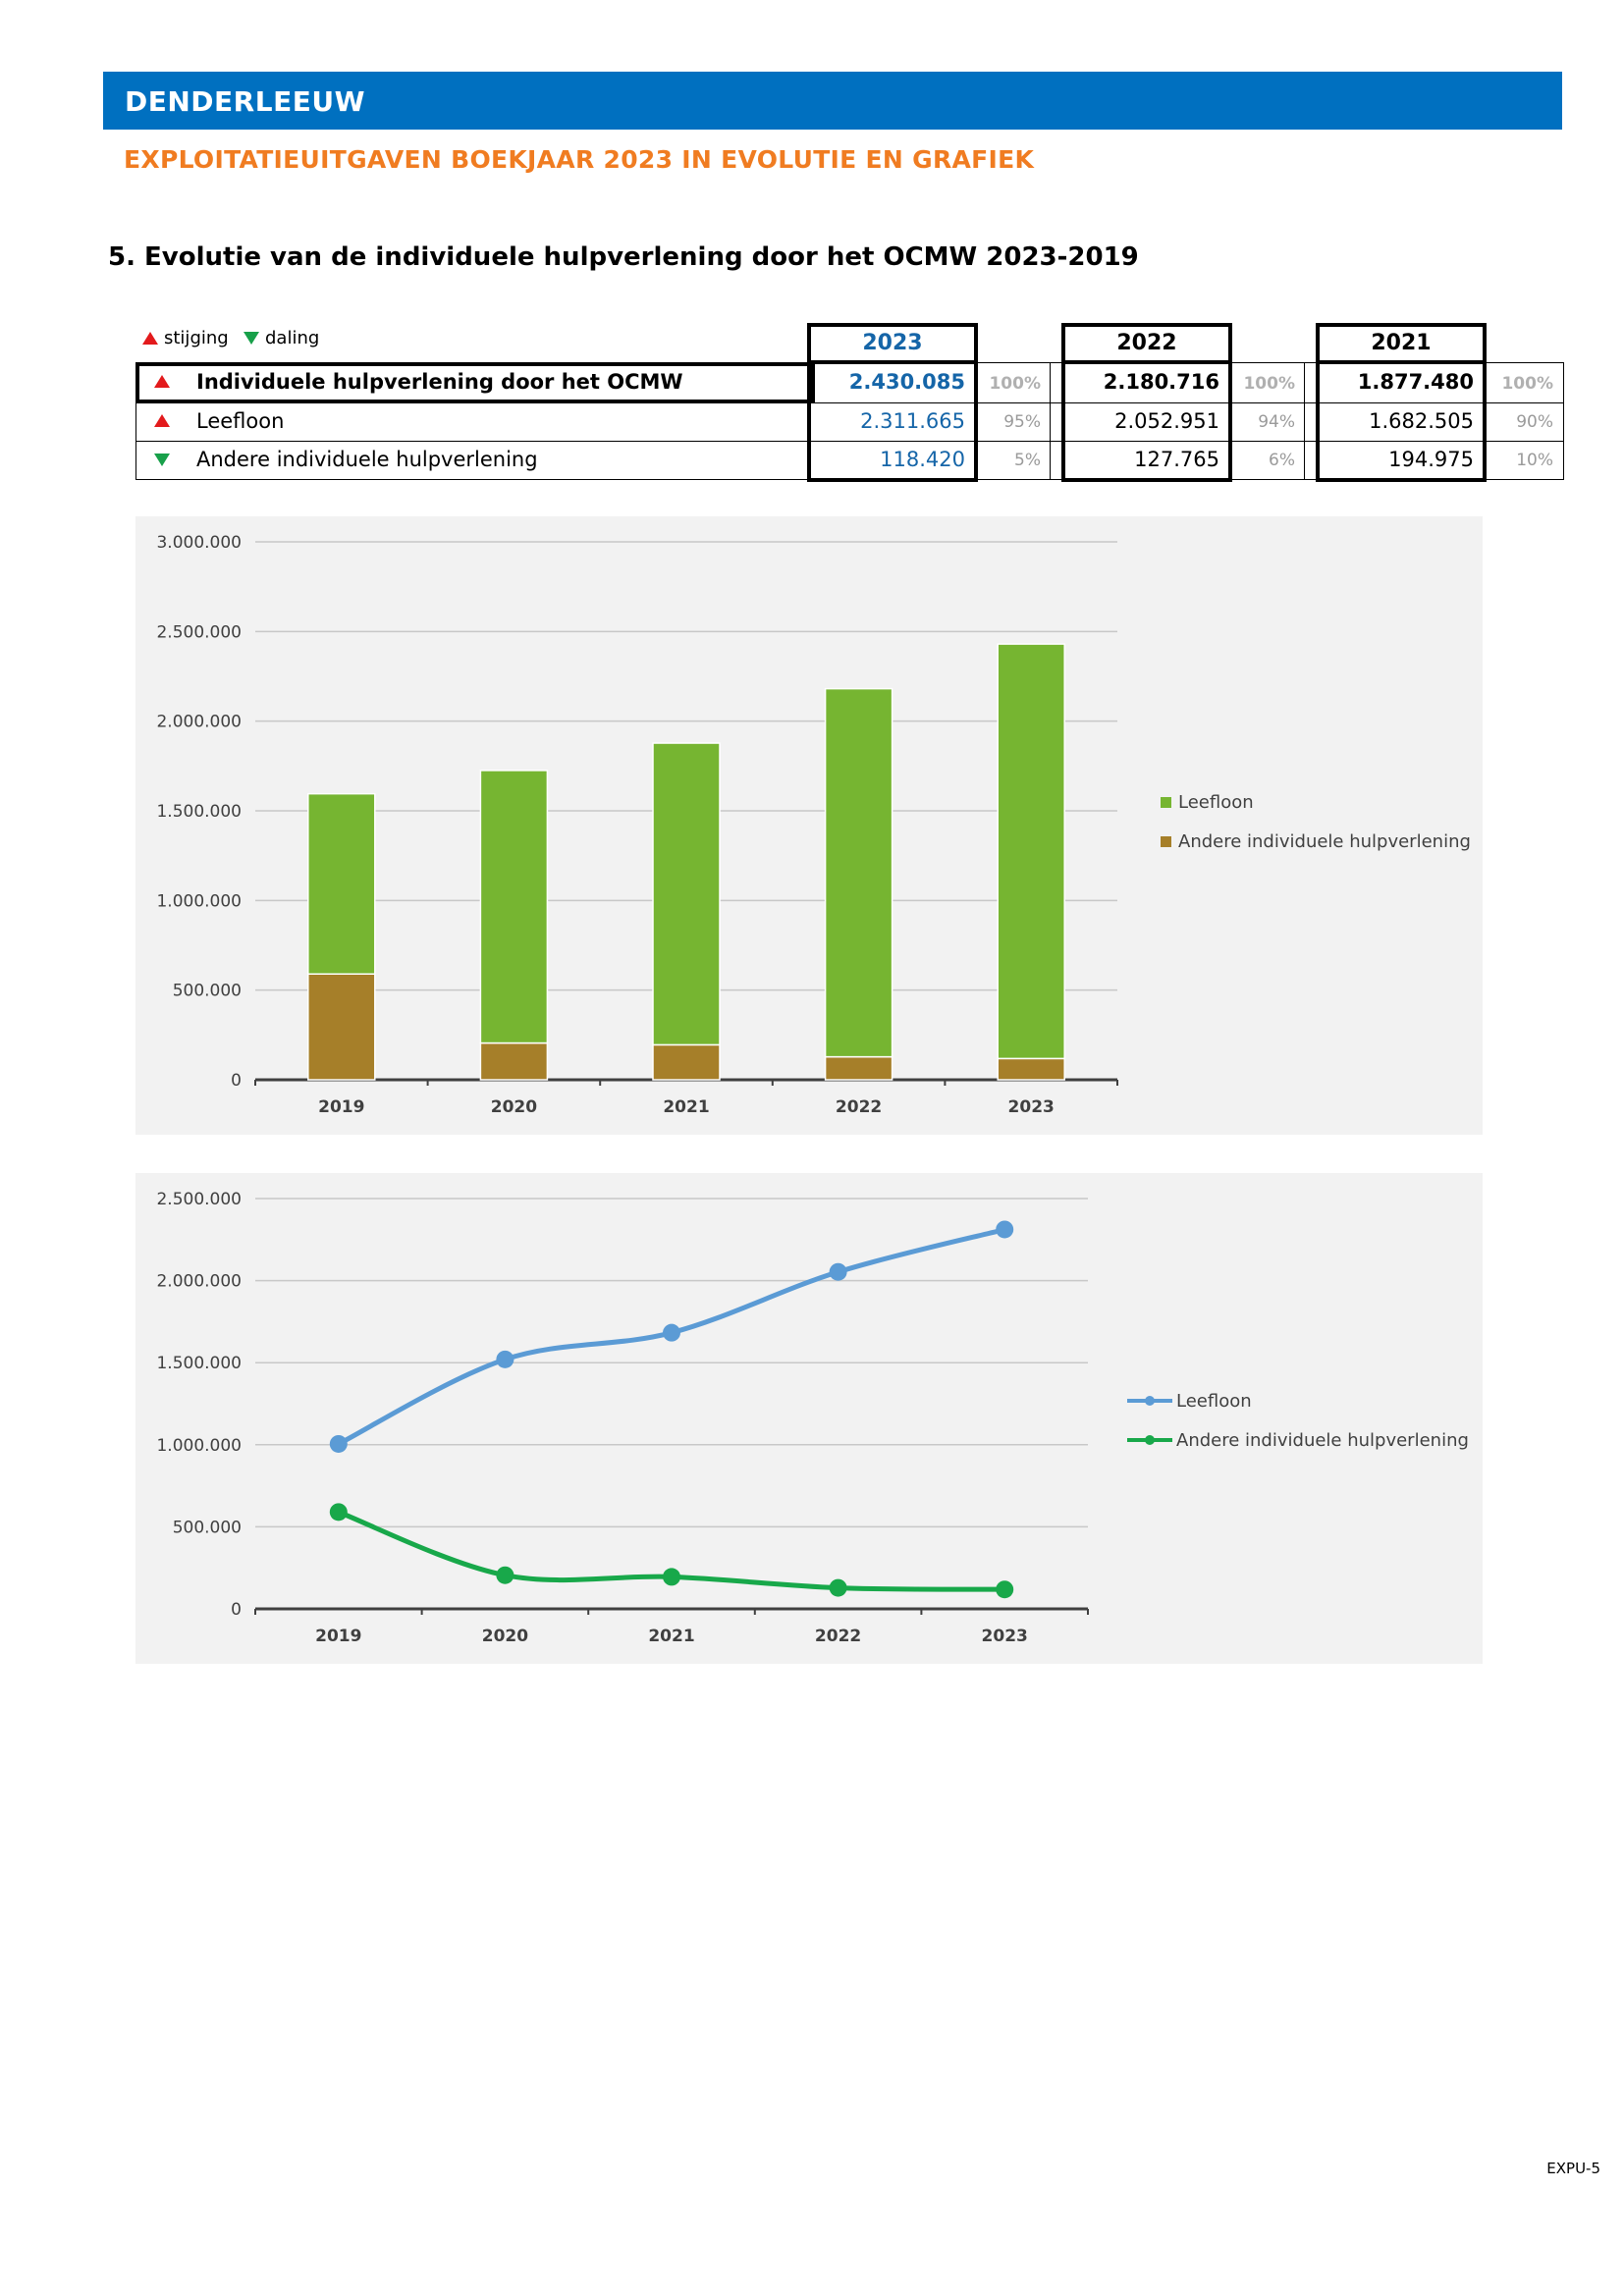  I want to click on legend-down-label: daling, so click(292, 338).